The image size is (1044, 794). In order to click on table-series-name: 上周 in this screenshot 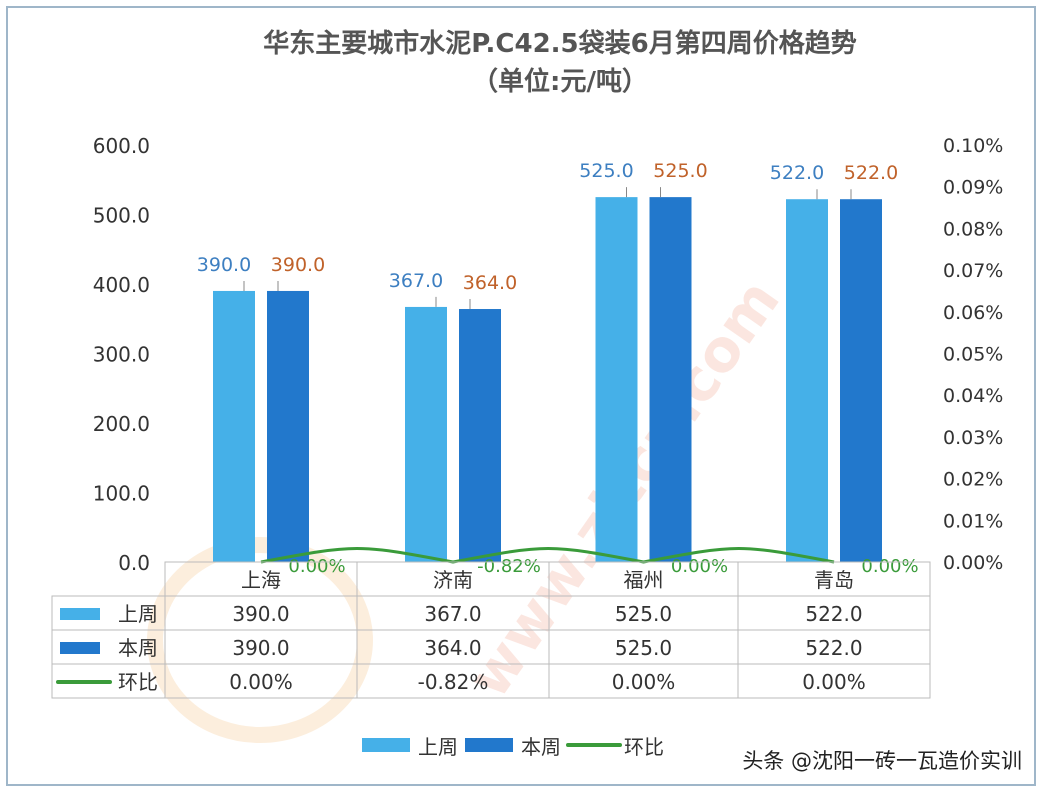, I will do `click(138, 614)`.